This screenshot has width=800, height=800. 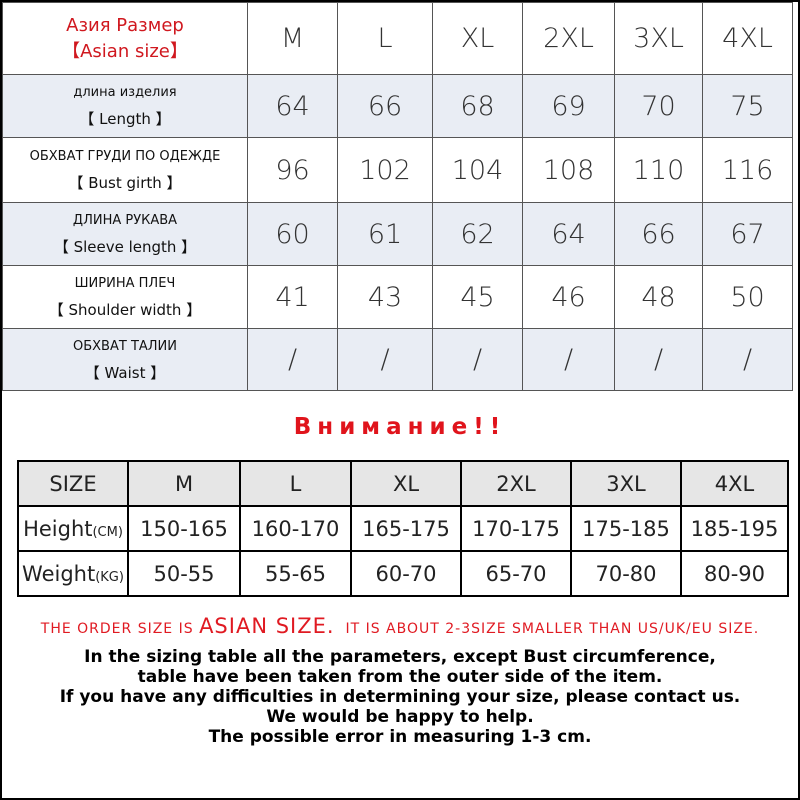 What do you see at coordinates (267, 626) in the screenshot?
I see `notice-part: ASIAN SIZE.` at bounding box center [267, 626].